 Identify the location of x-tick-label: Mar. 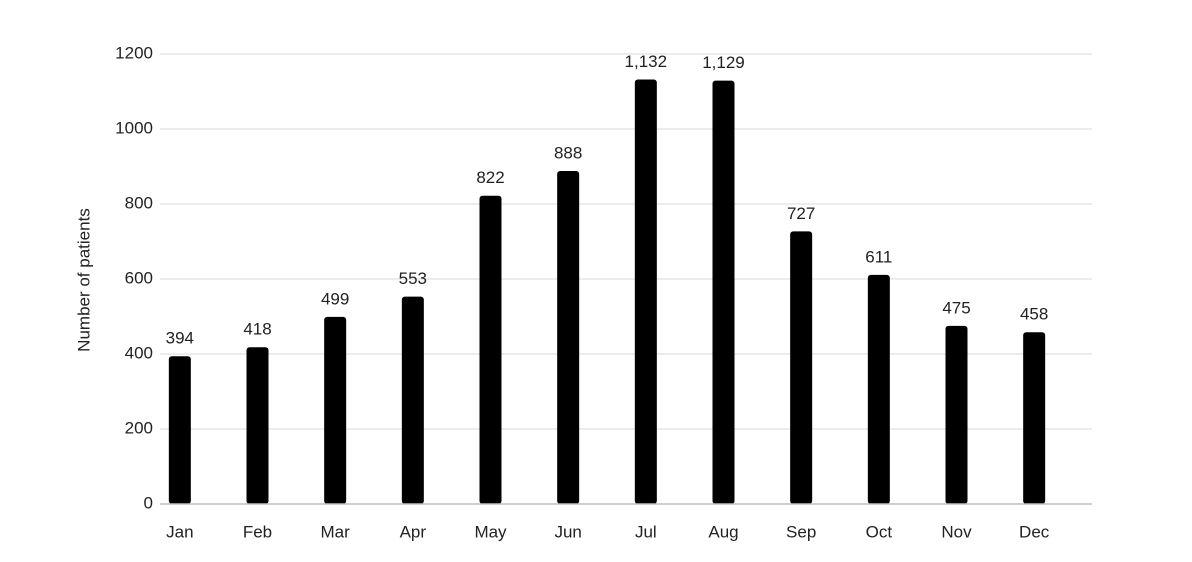
(336, 531).